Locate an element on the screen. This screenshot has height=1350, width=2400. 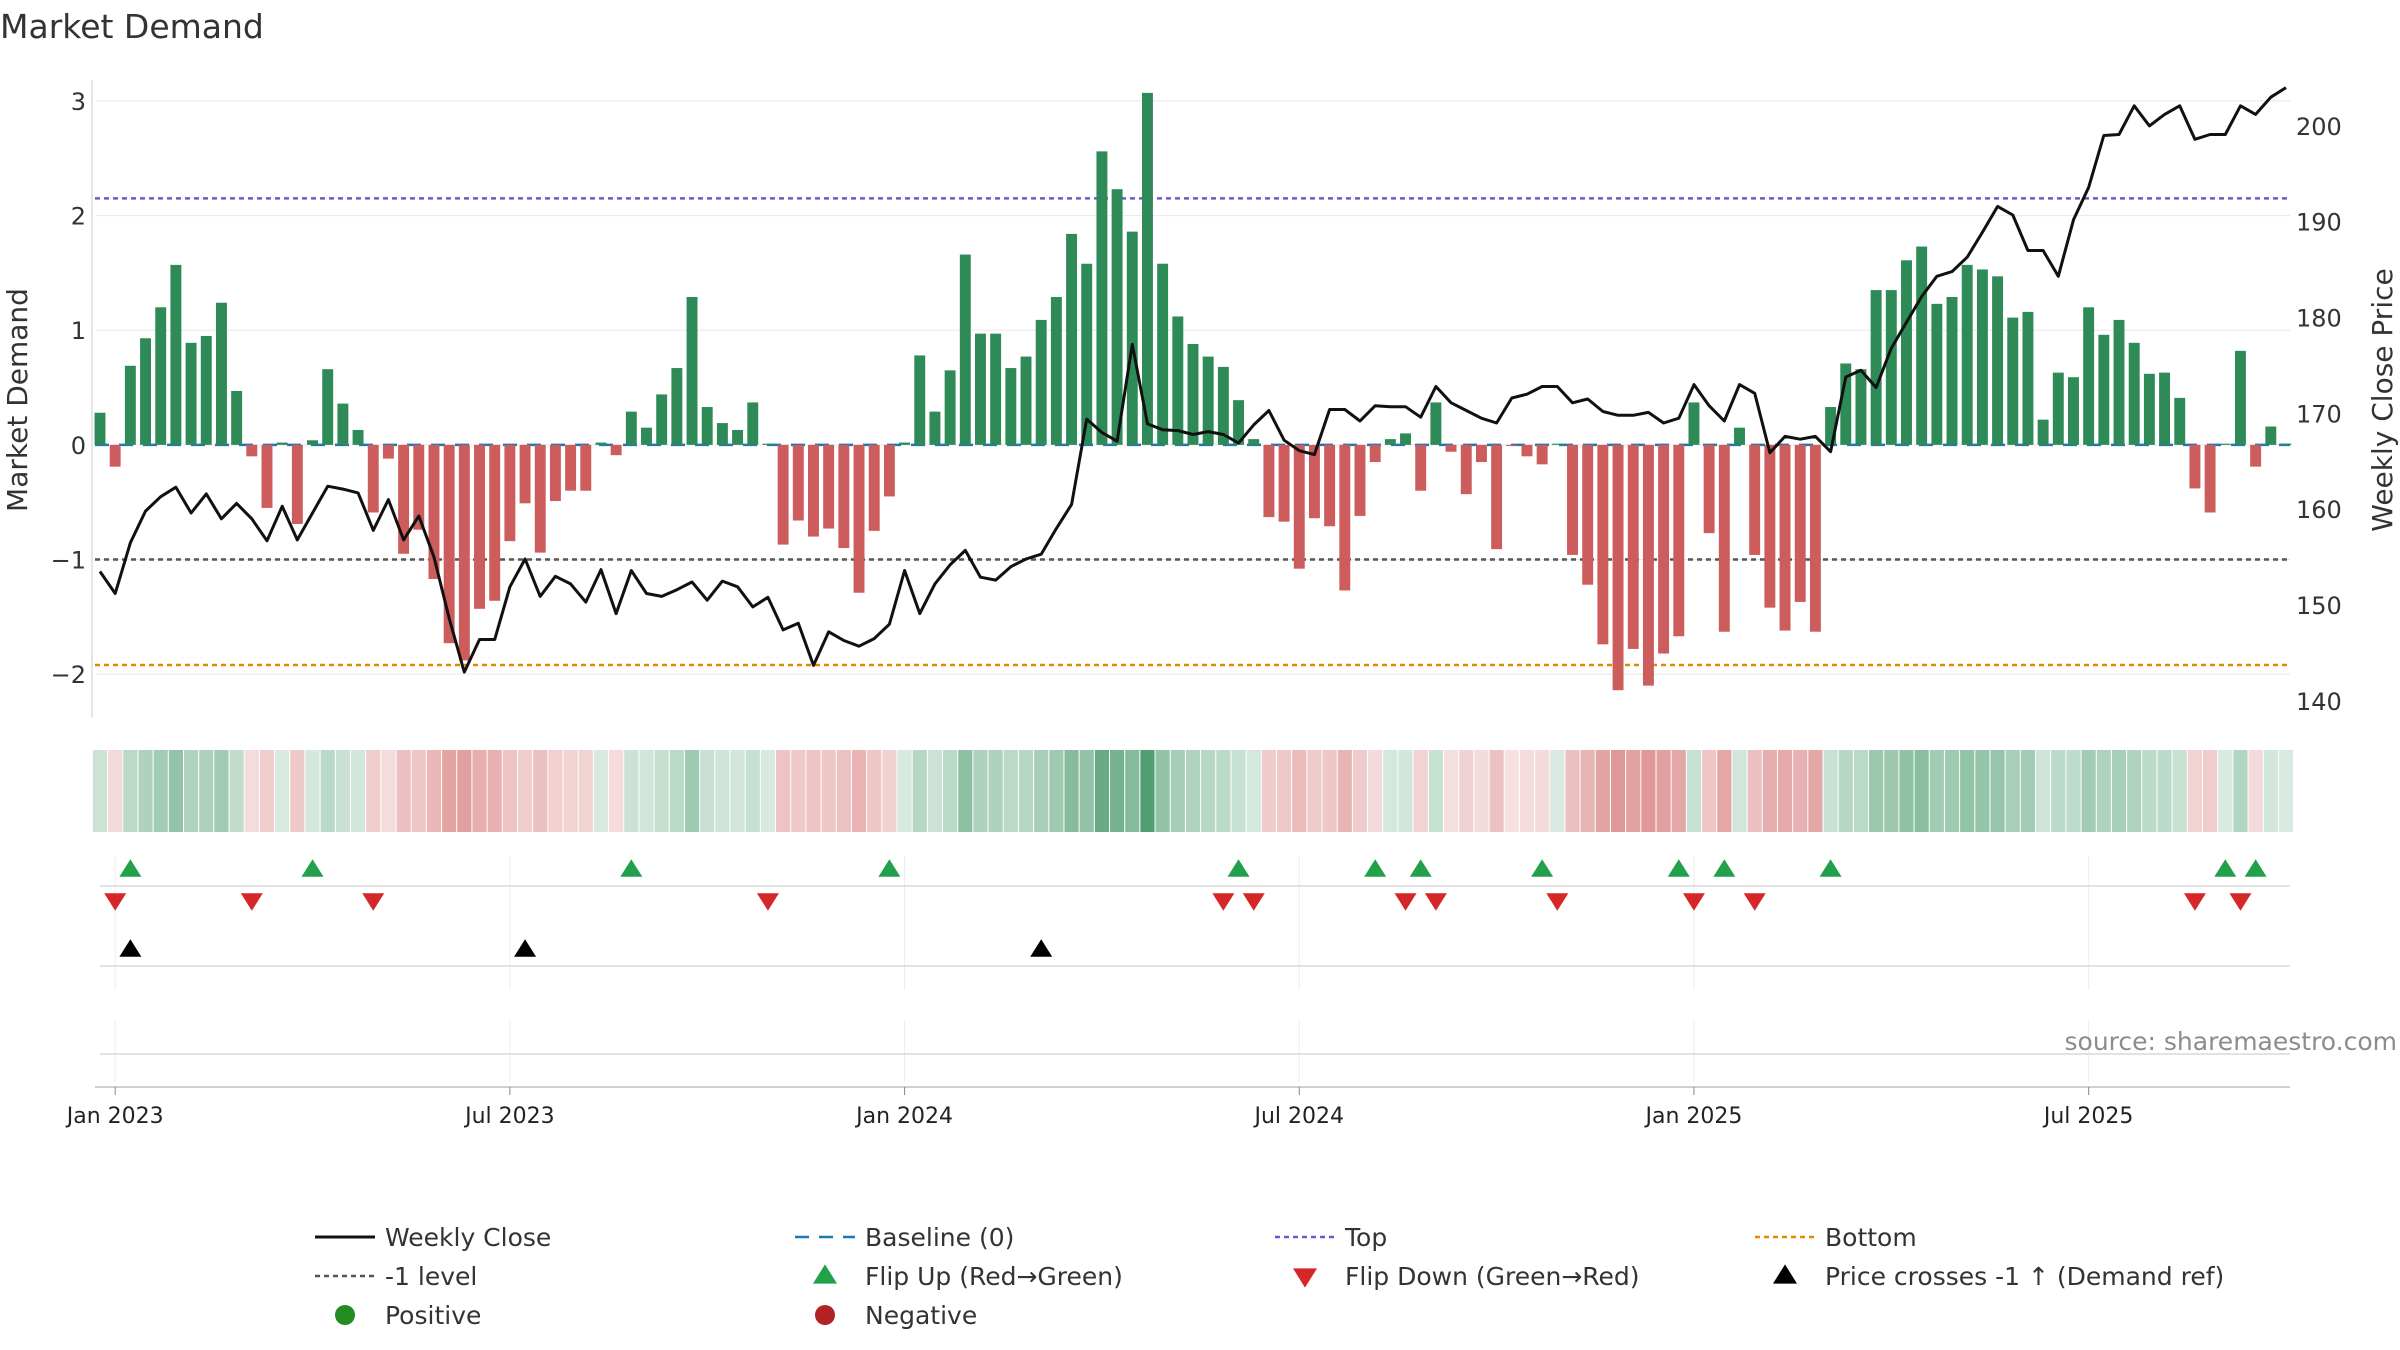
x-tick-label: Jan 2025 is located at coordinates (1693, 1116).